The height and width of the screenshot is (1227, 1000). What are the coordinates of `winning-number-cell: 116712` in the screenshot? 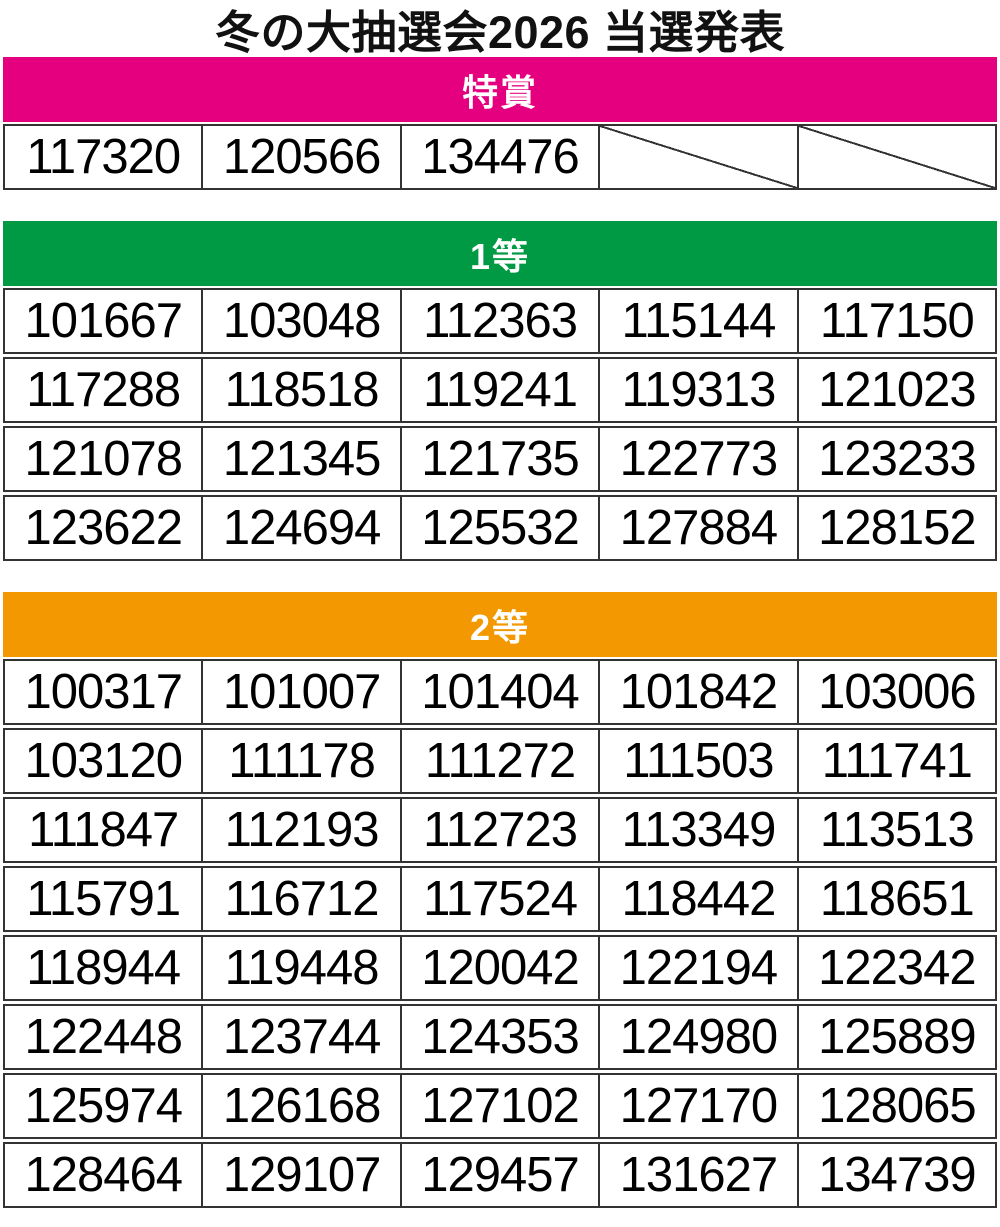 It's located at (300, 899).